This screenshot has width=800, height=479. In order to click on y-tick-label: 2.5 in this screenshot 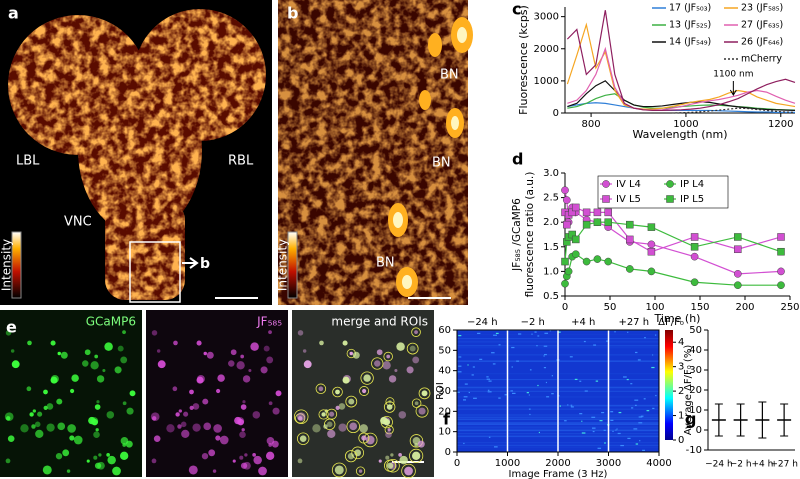, I will do `click(551, 198)`.